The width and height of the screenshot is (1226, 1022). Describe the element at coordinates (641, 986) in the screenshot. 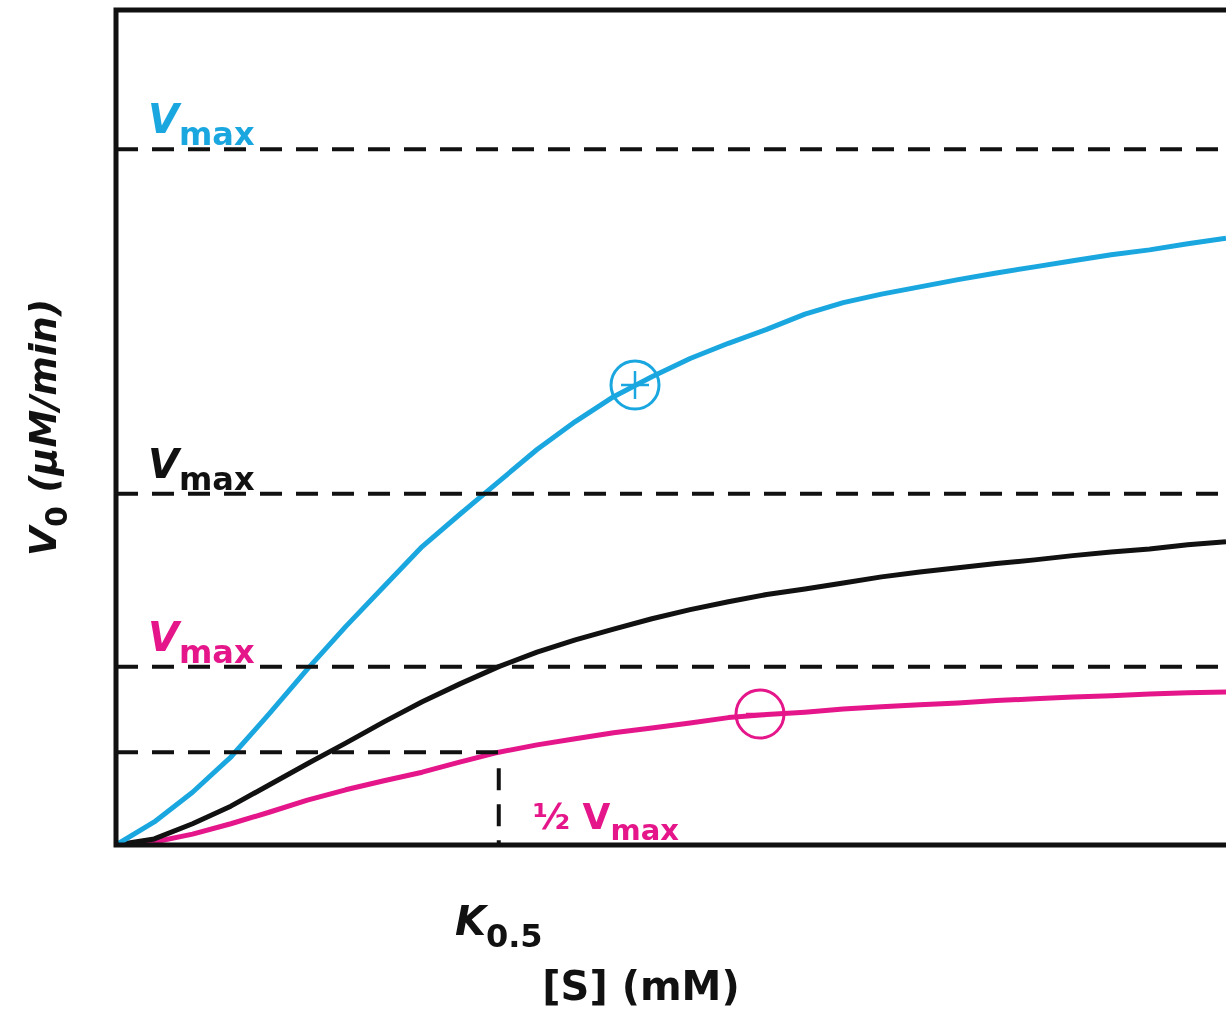

I see `x-axis-title: [S] (mM)` at that location.